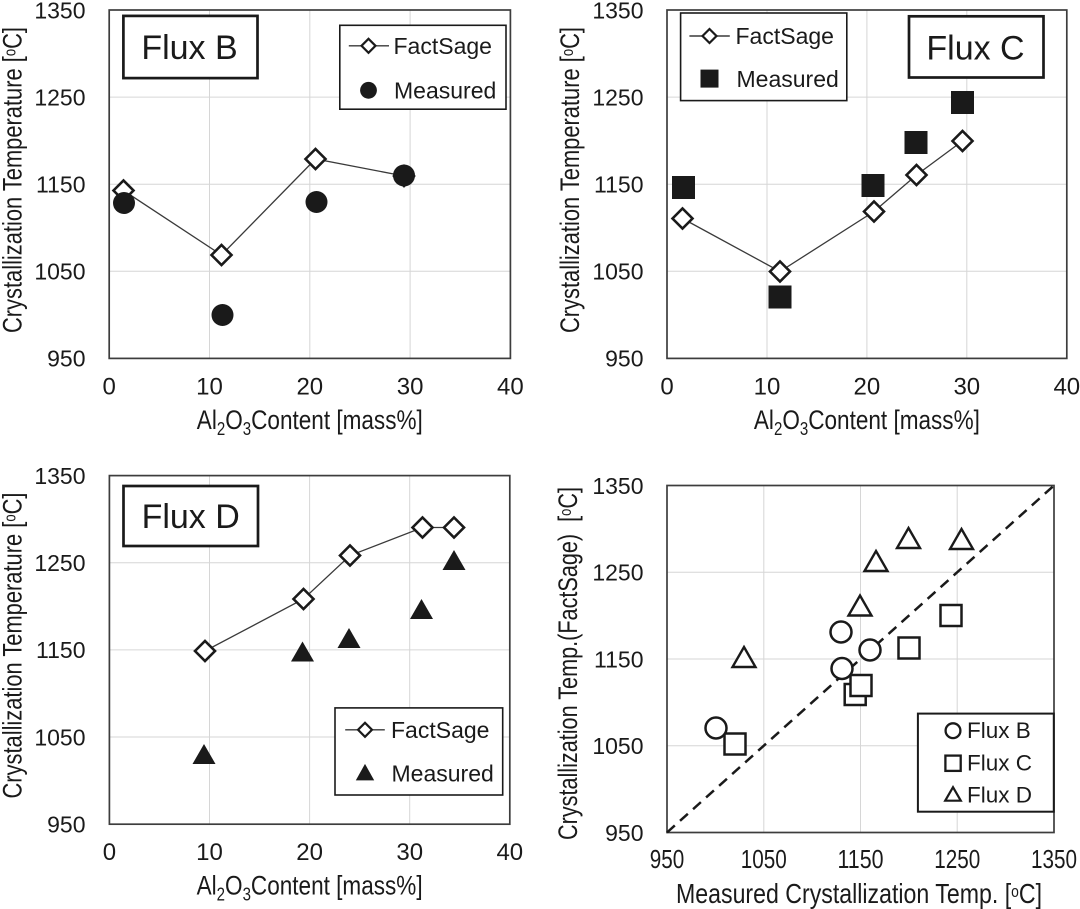  Describe the element at coordinates (568, 663) in the screenshot. I see `svg-text:Crystallization Temp.(FactSage: Crystallization Temp.(FactSage) [oC]` at that location.